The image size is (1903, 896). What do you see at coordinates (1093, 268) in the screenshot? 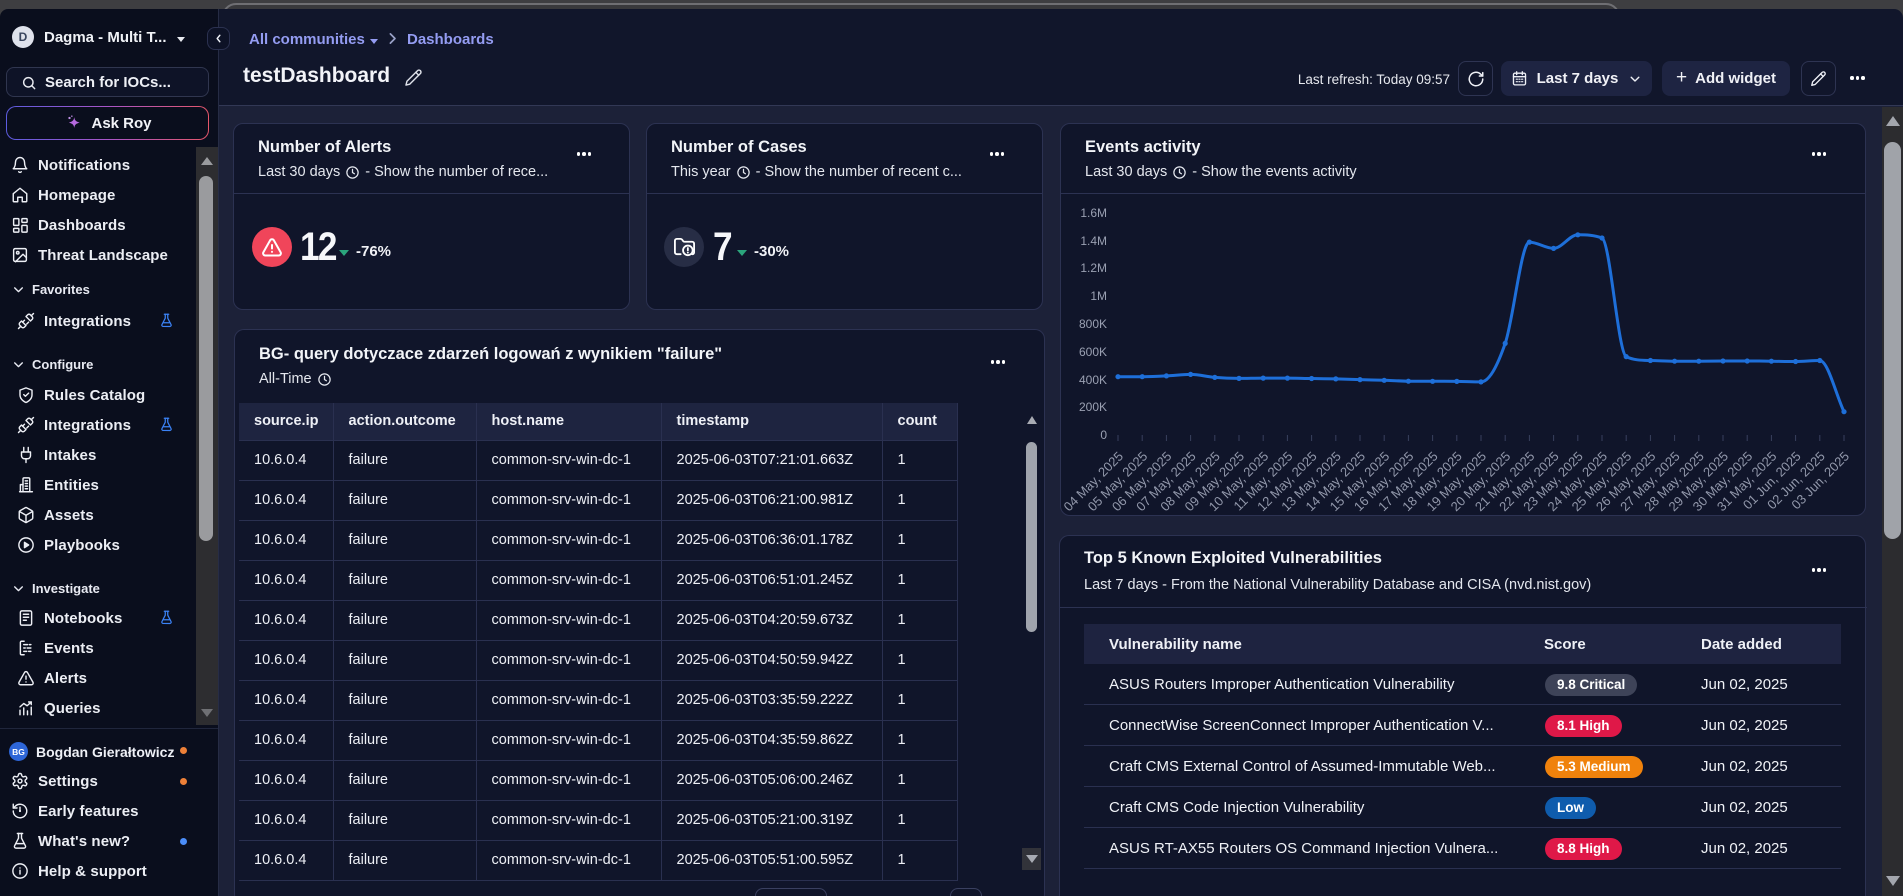
I see `svg-text: 1.2M` at bounding box center [1093, 268].